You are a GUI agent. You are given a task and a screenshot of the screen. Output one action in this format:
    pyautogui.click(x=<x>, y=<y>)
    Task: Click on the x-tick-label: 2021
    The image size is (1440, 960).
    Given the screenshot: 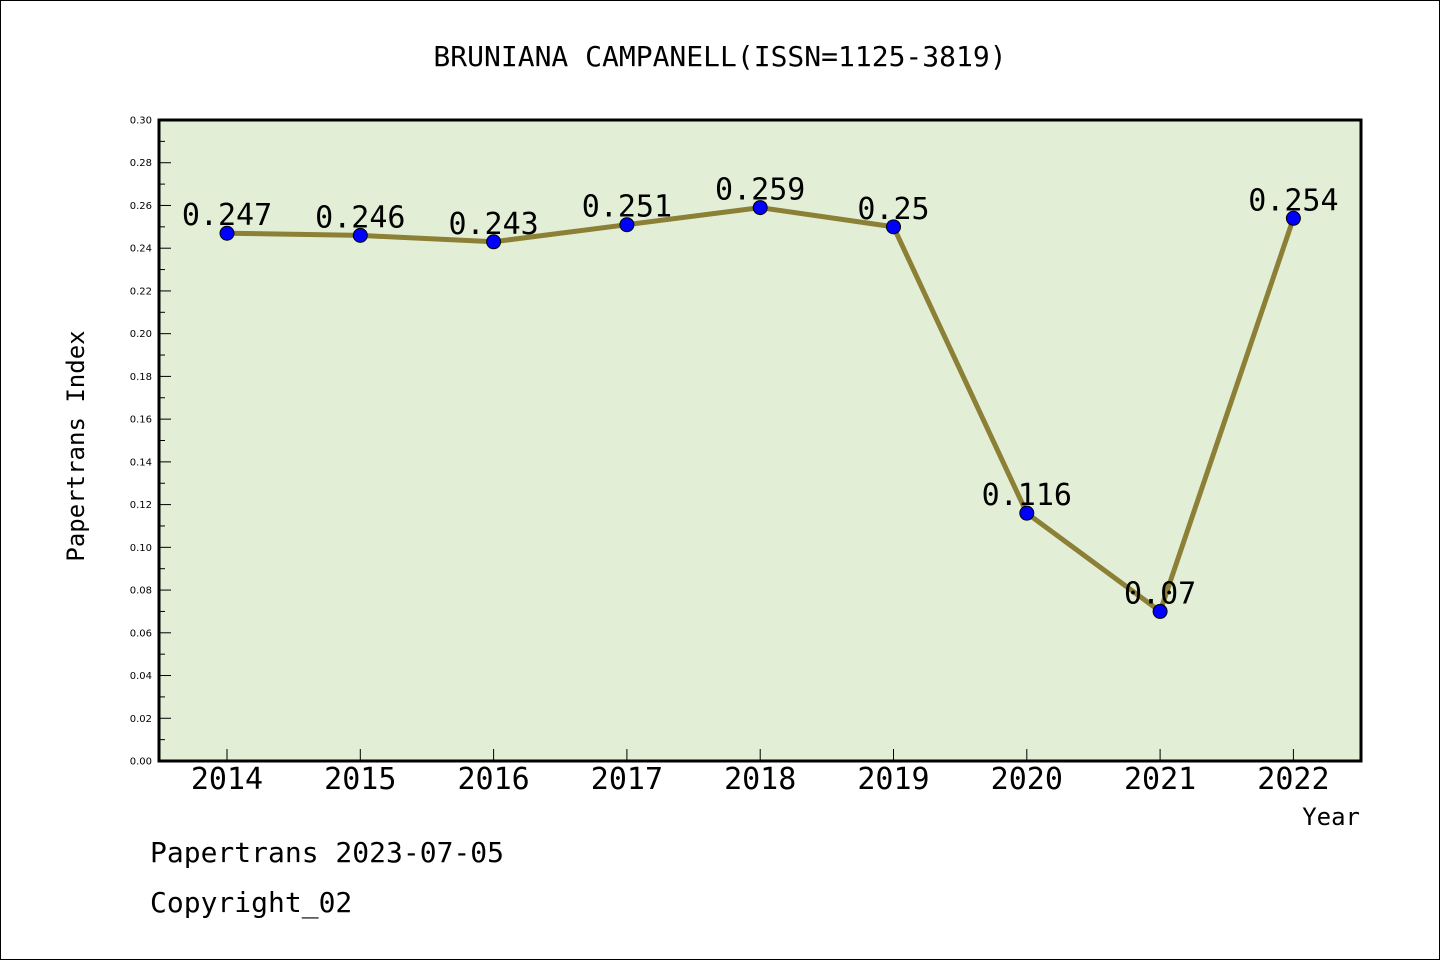 What is the action you would take?
    pyautogui.click(x=1160, y=779)
    